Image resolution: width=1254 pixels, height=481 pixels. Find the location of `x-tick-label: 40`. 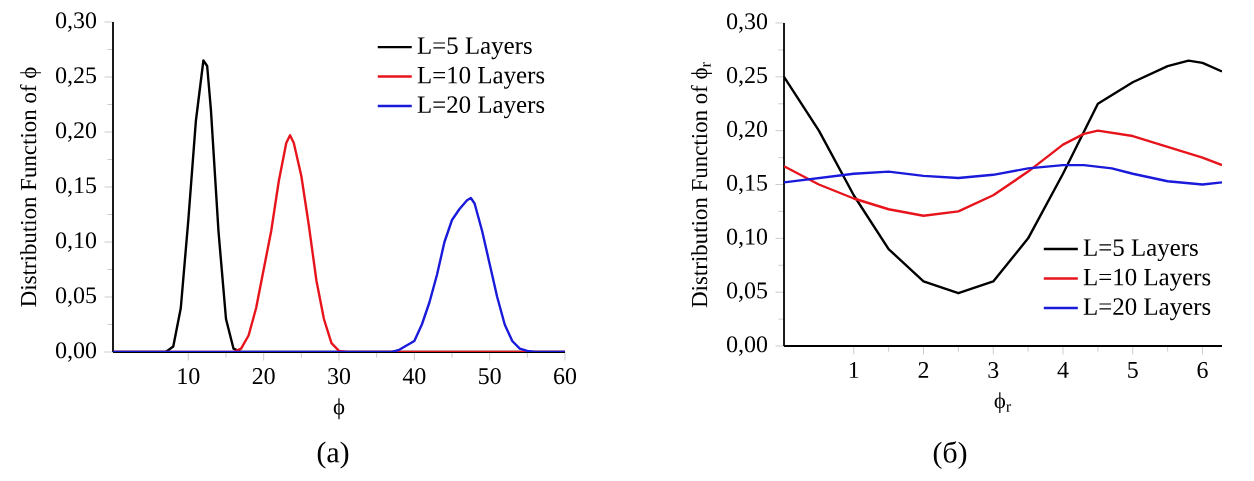

x-tick-label: 40 is located at coordinates (414, 376).